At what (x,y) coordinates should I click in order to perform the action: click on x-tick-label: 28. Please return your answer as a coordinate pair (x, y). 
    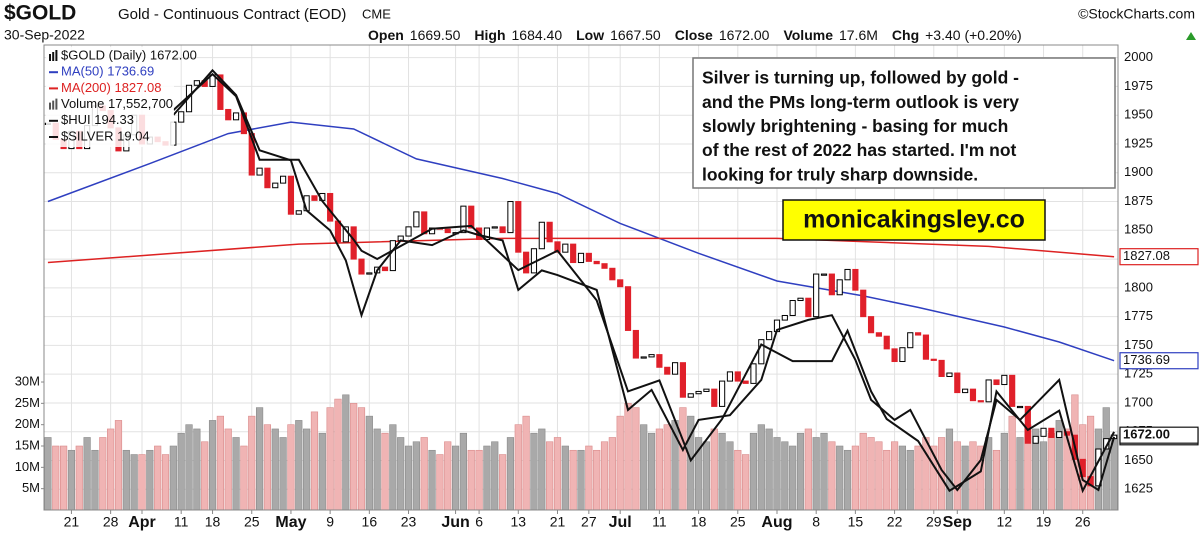
    Looking at the image, I should click on (111, 522).